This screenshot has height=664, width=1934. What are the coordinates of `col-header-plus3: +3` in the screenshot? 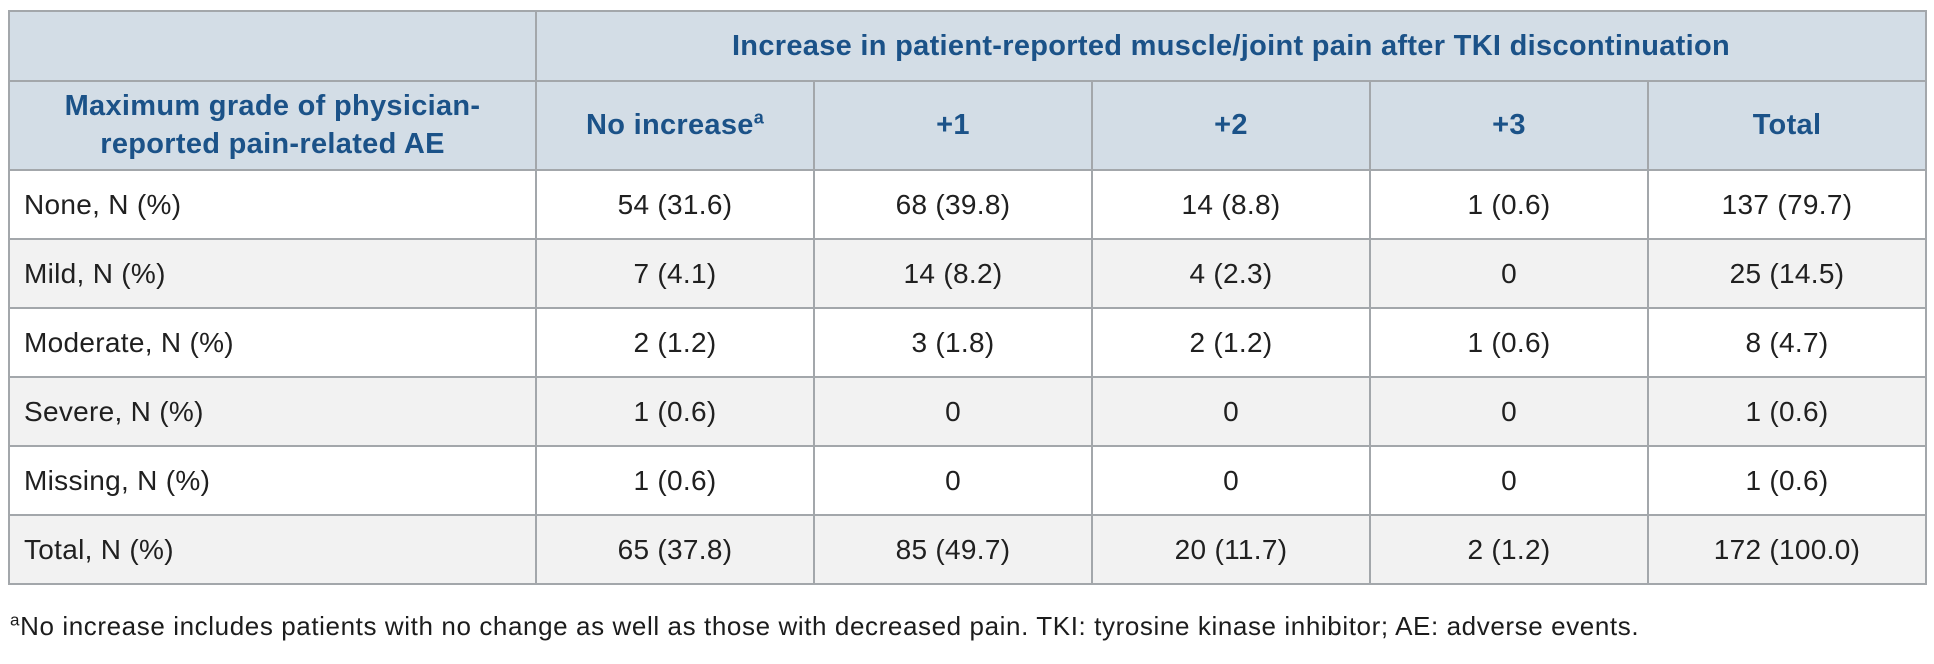 It's located at (1509, 125).